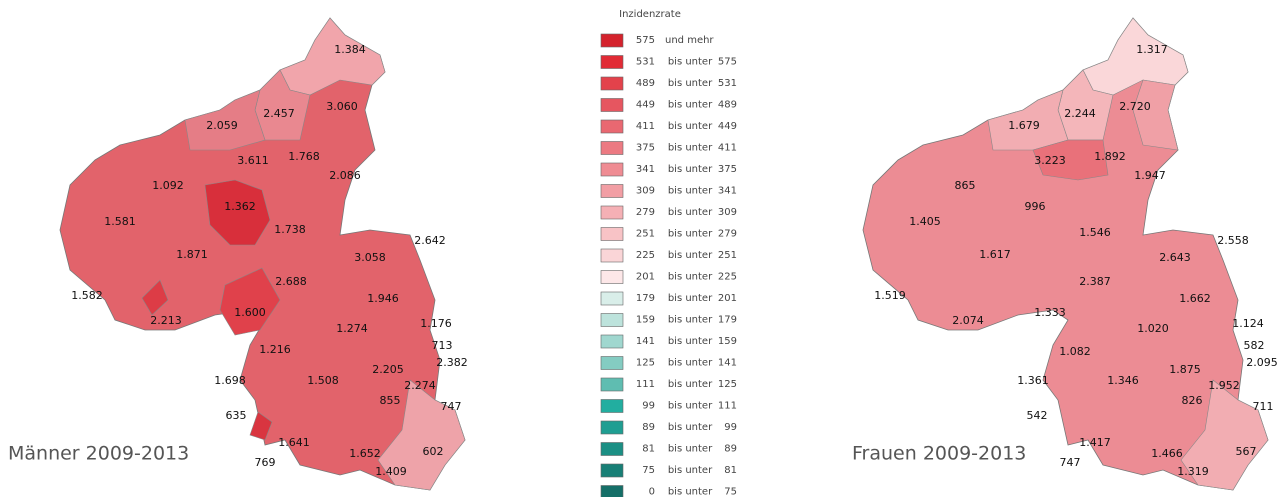  I want to click on region-label: 713, so click(442, 345).